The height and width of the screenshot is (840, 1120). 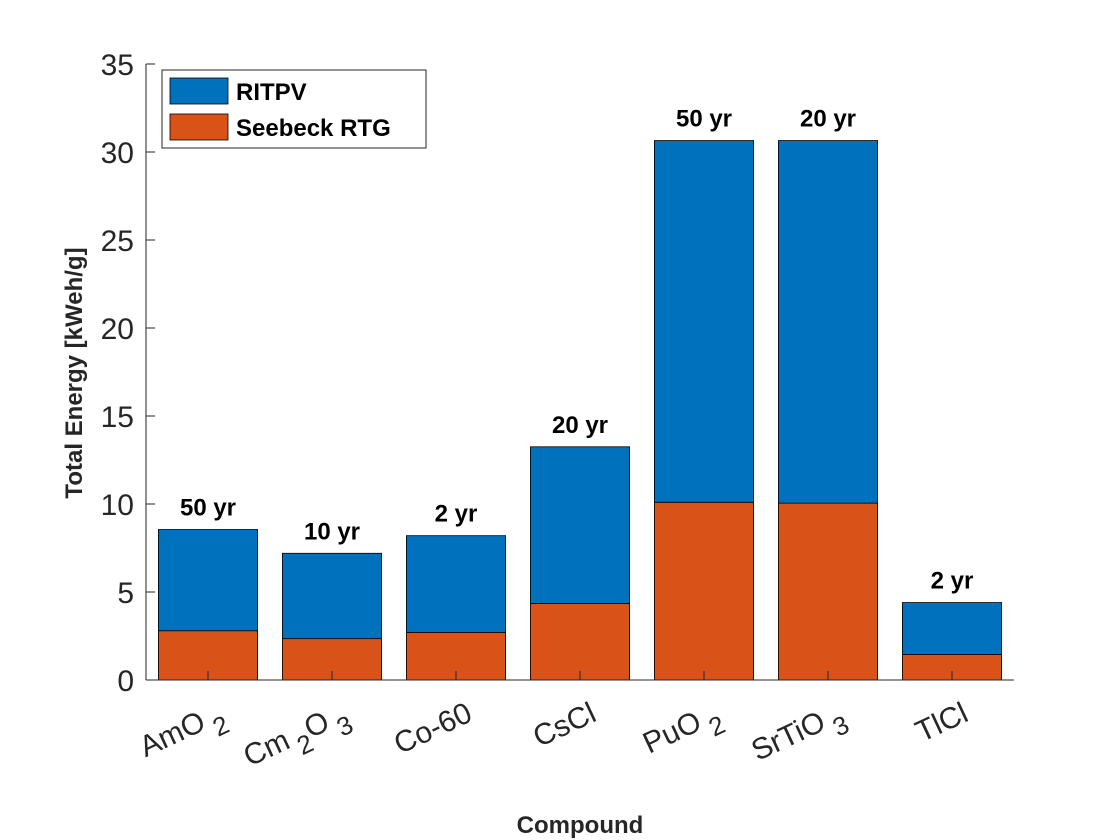 I want to click on y-tick-label: 30, so click(x=117, y=153).